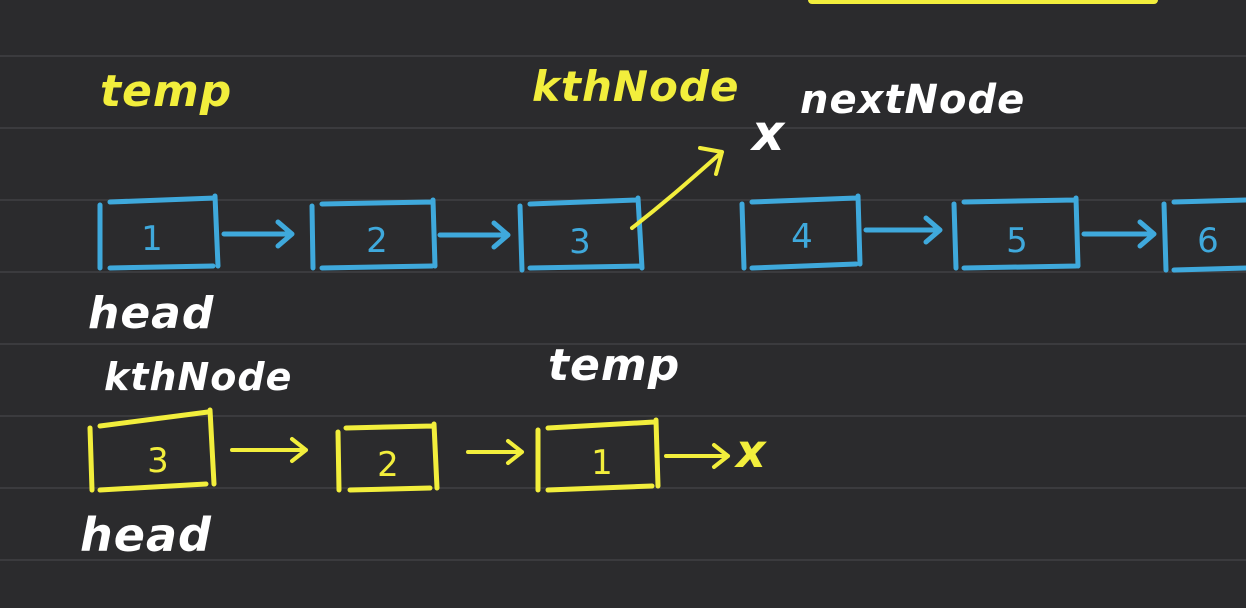 The width and height of the screenshot is (1246, 608). What do you see at coordinates (388, 465) in the screenshot?
I see `bottom-node-2-value: 2` at bounding box center [388, 465].